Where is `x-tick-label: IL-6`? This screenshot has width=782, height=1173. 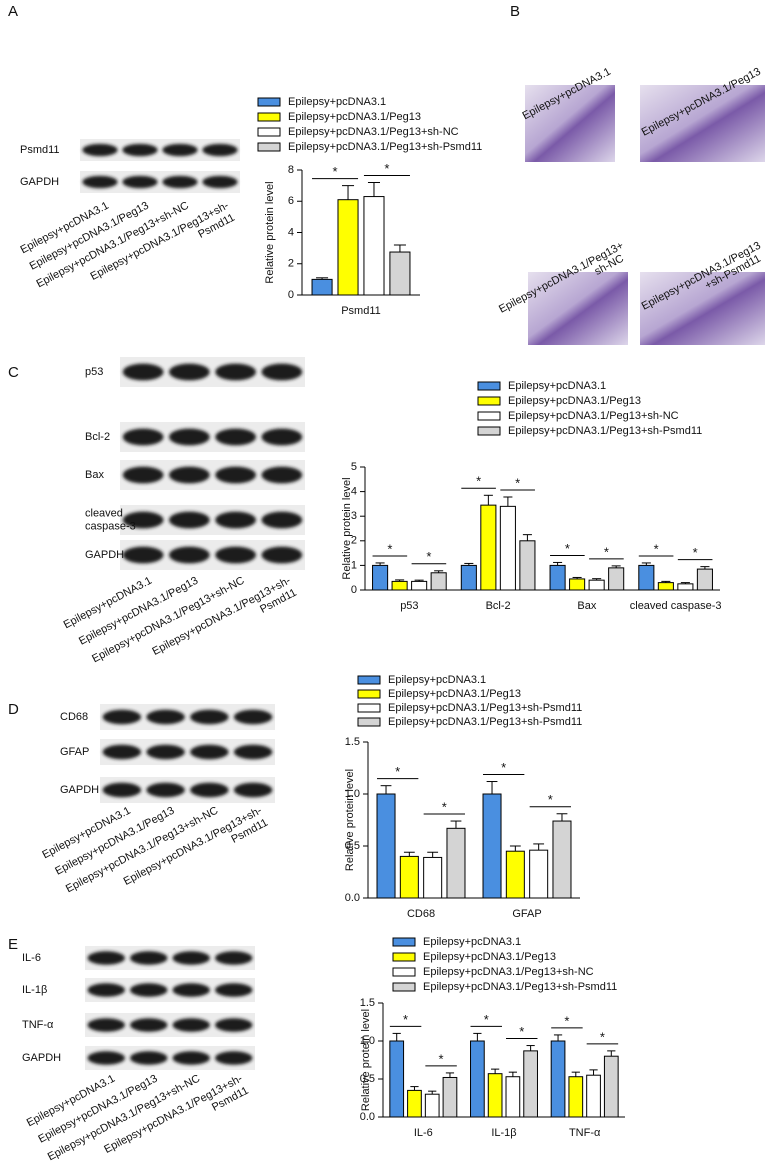 x-tick-label: IL-6 is located at coordinates (423, 1133).